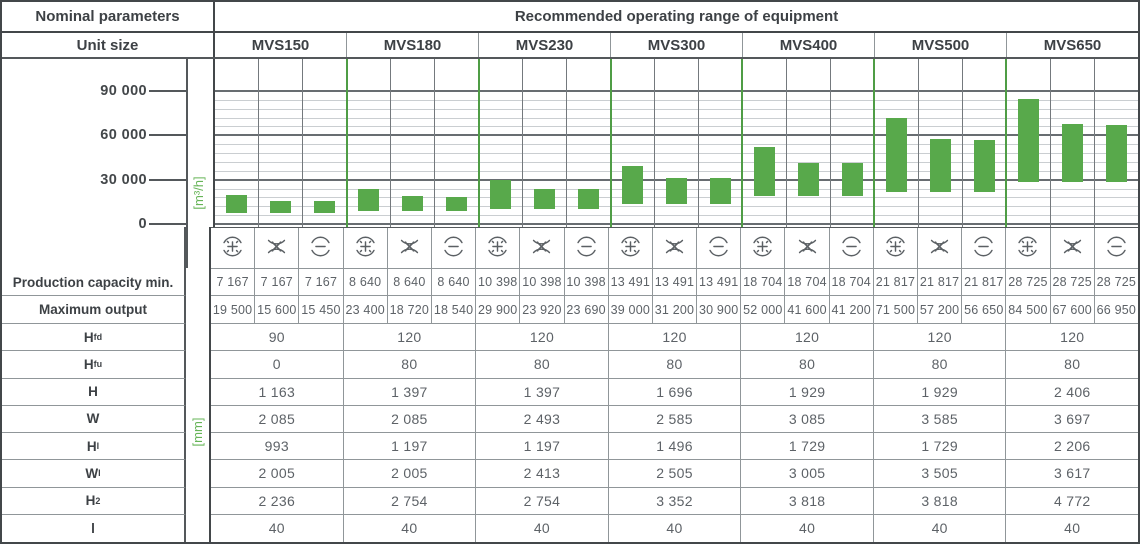  Describe the element at coordinates (452, 248) in the screenshot. I see `mode-cell-mvs180-extract-minus` at that location.